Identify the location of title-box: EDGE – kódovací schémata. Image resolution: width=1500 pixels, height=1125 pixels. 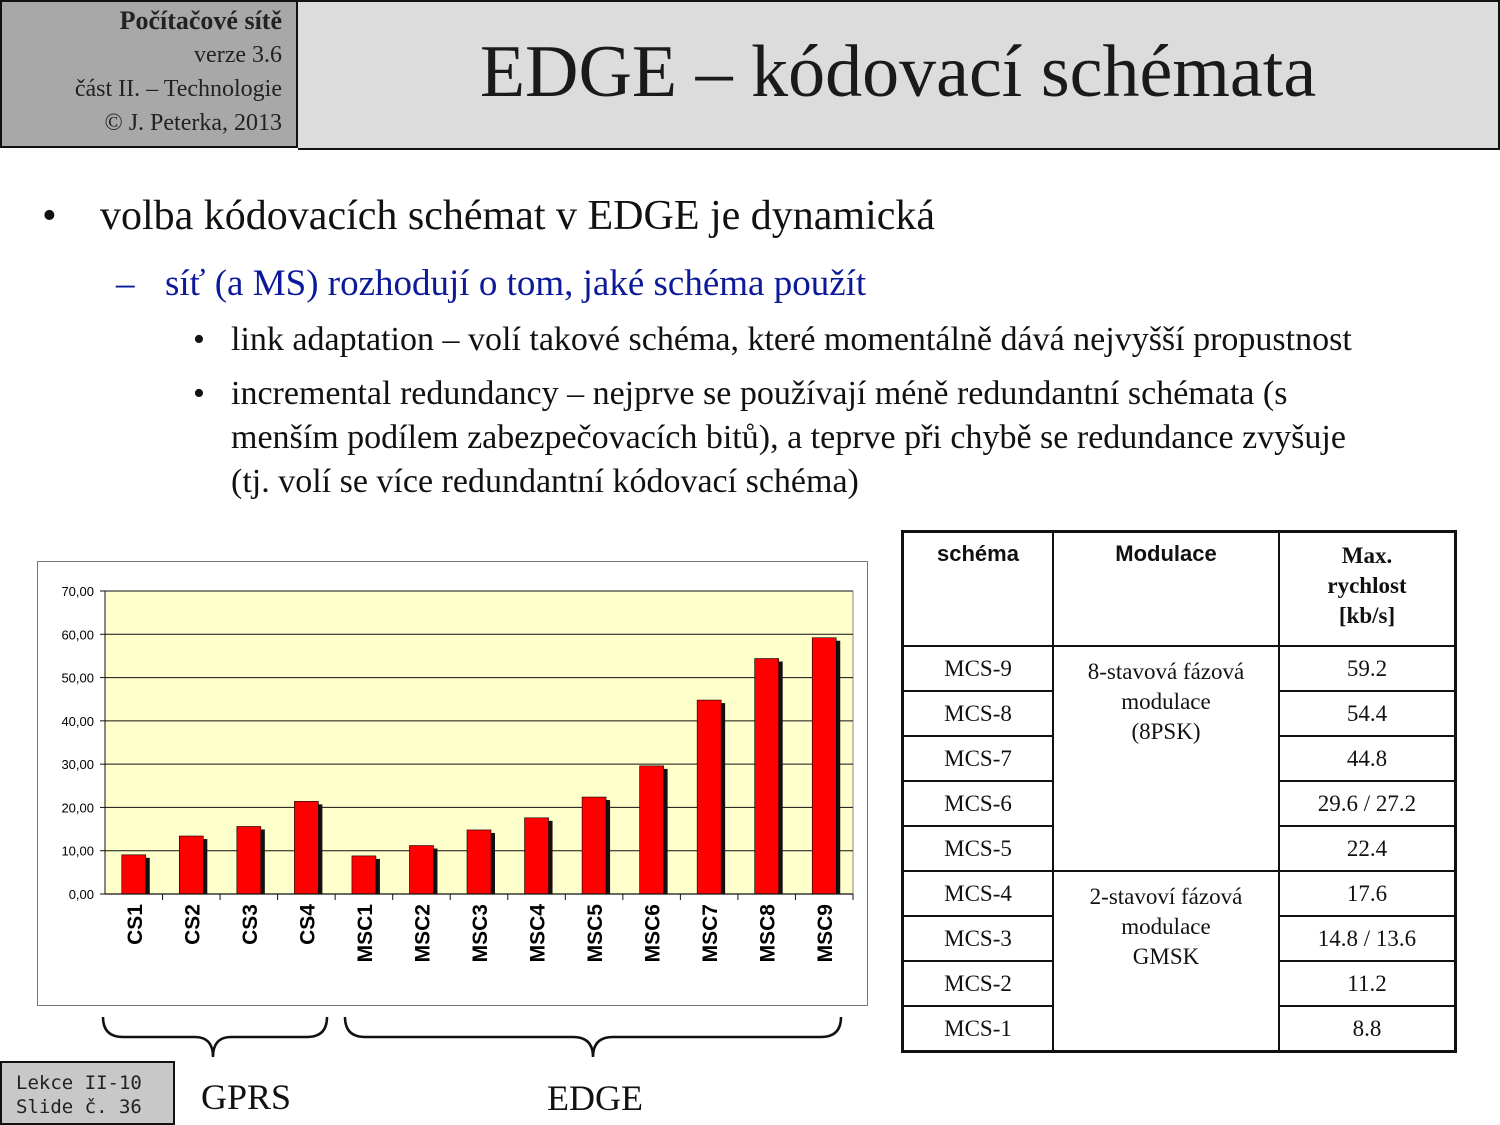
(899, 75).